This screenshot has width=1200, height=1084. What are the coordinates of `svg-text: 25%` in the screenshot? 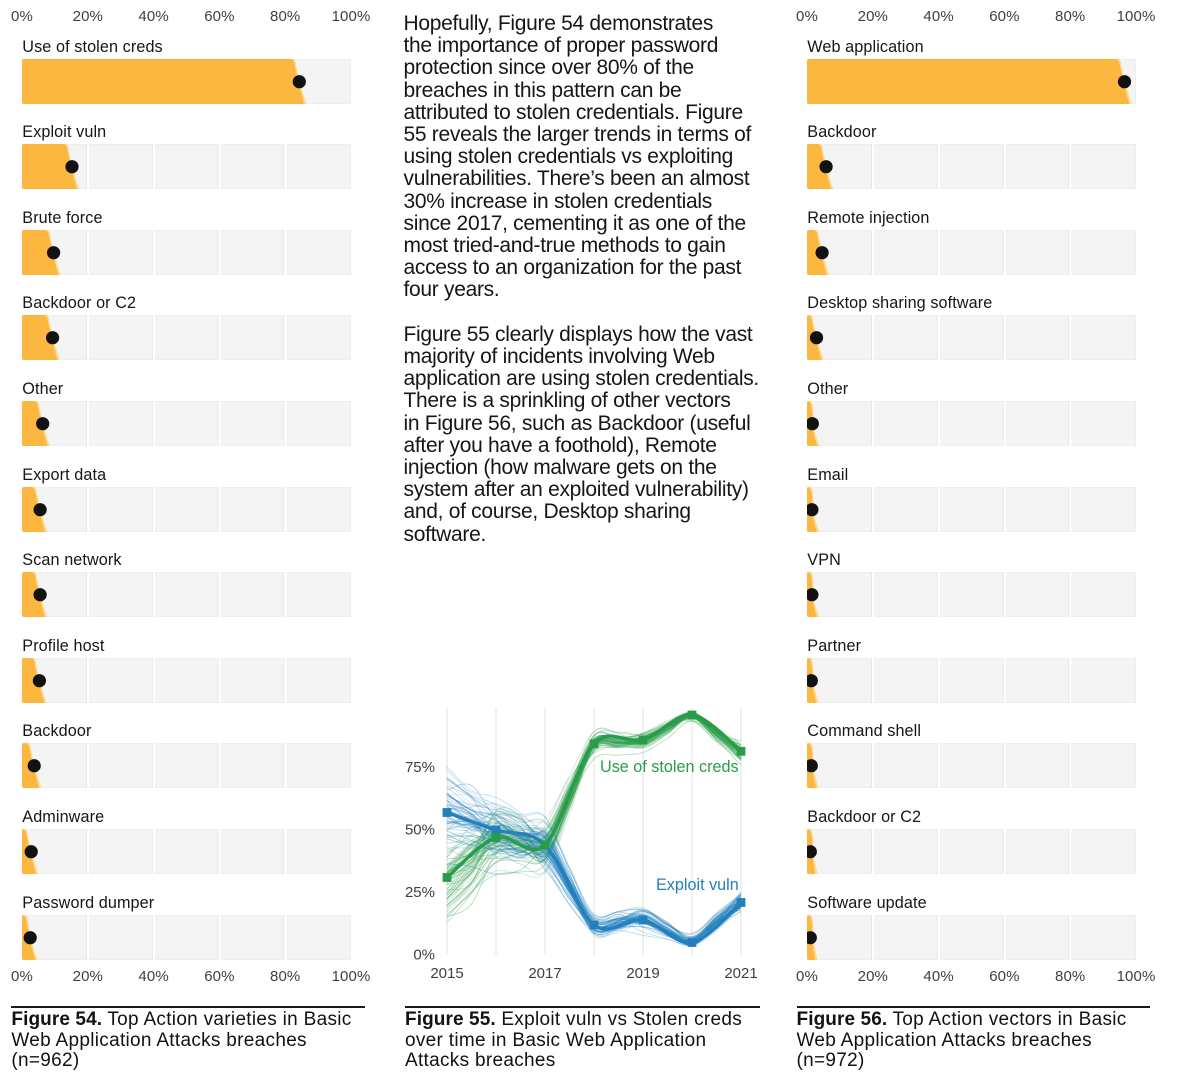 It's located at (420, 892).